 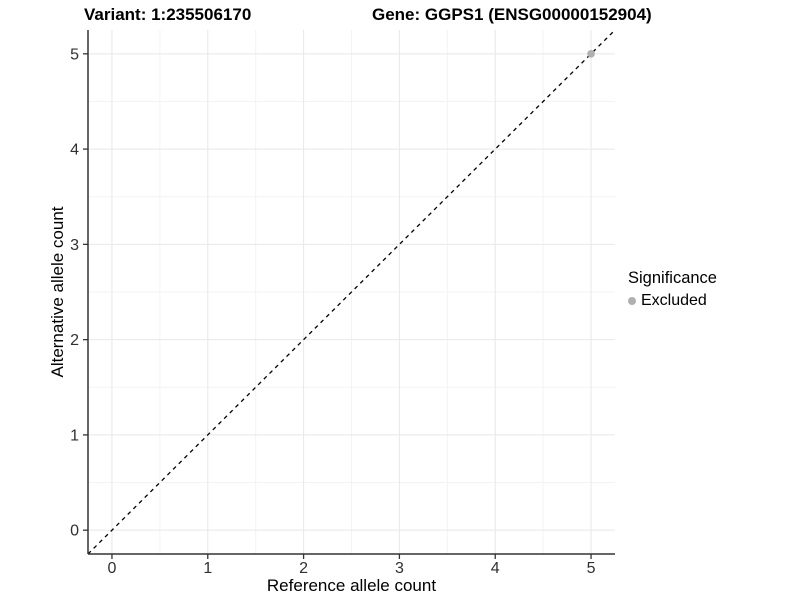 I want to click on y-tick-label: 3, so click(x=74, y=245).